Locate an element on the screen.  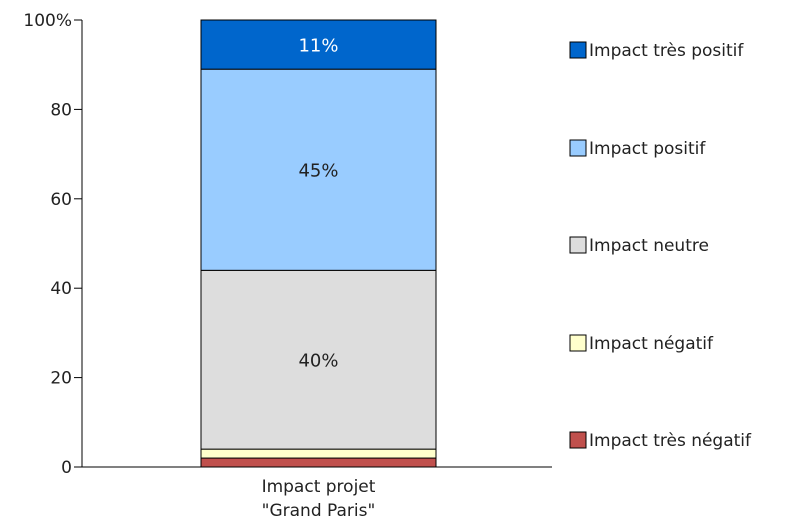
legend-item: Impact très négatif is located at coordinates (660, 441).